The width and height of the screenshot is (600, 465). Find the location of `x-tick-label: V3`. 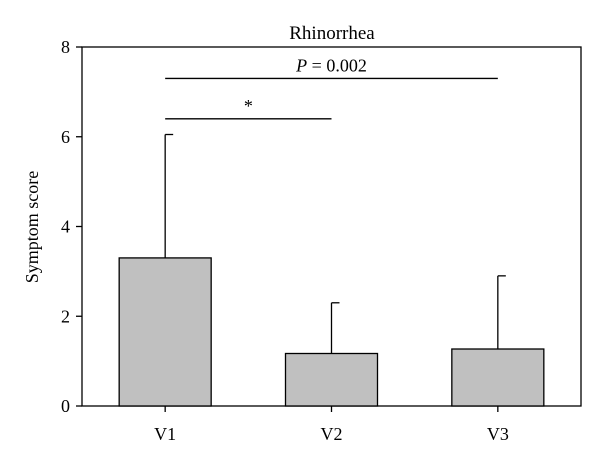

x-tick-label: V3 is located at coordinates (498, 434).